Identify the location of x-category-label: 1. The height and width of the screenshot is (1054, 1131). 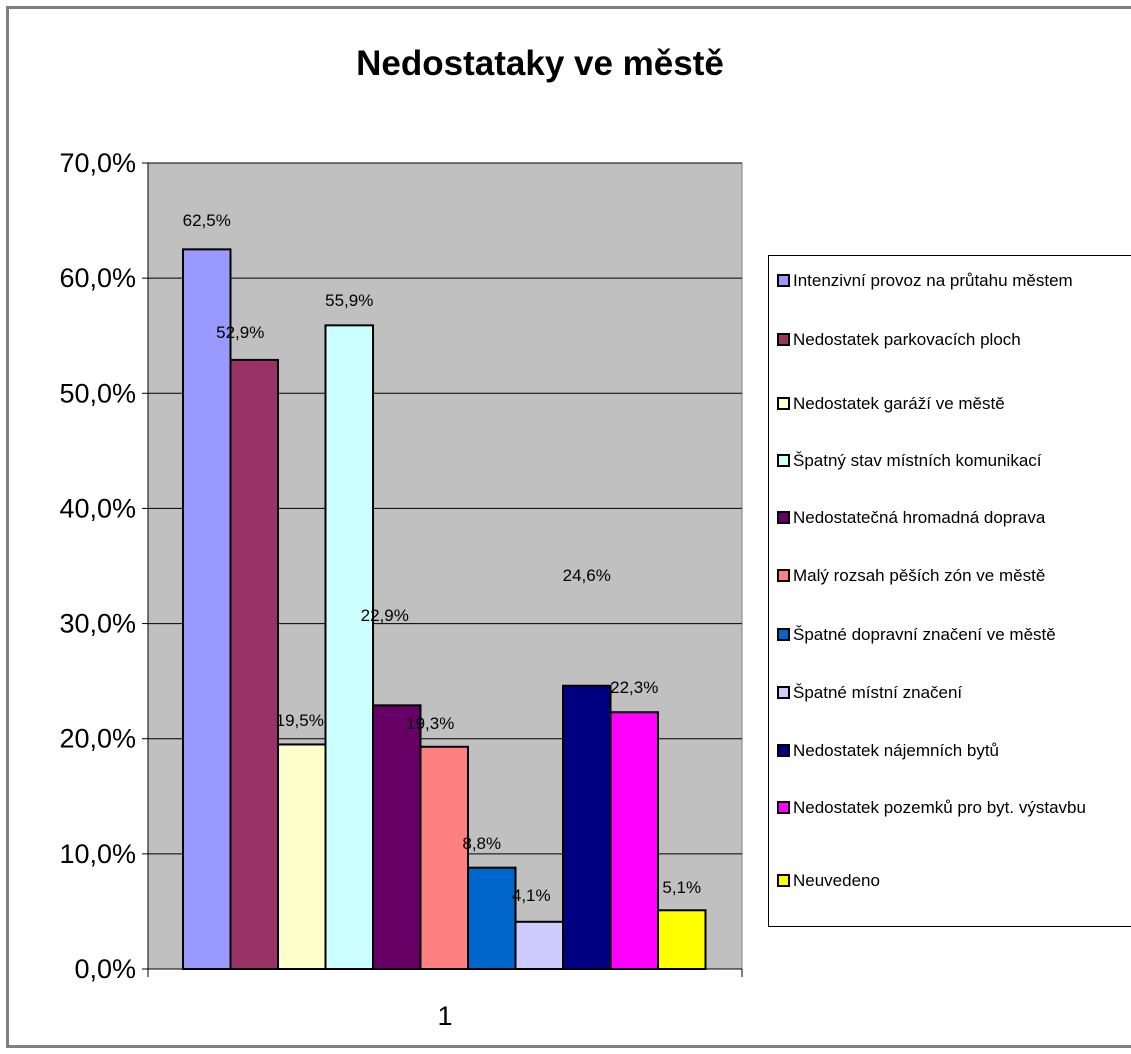
(444, 1016).